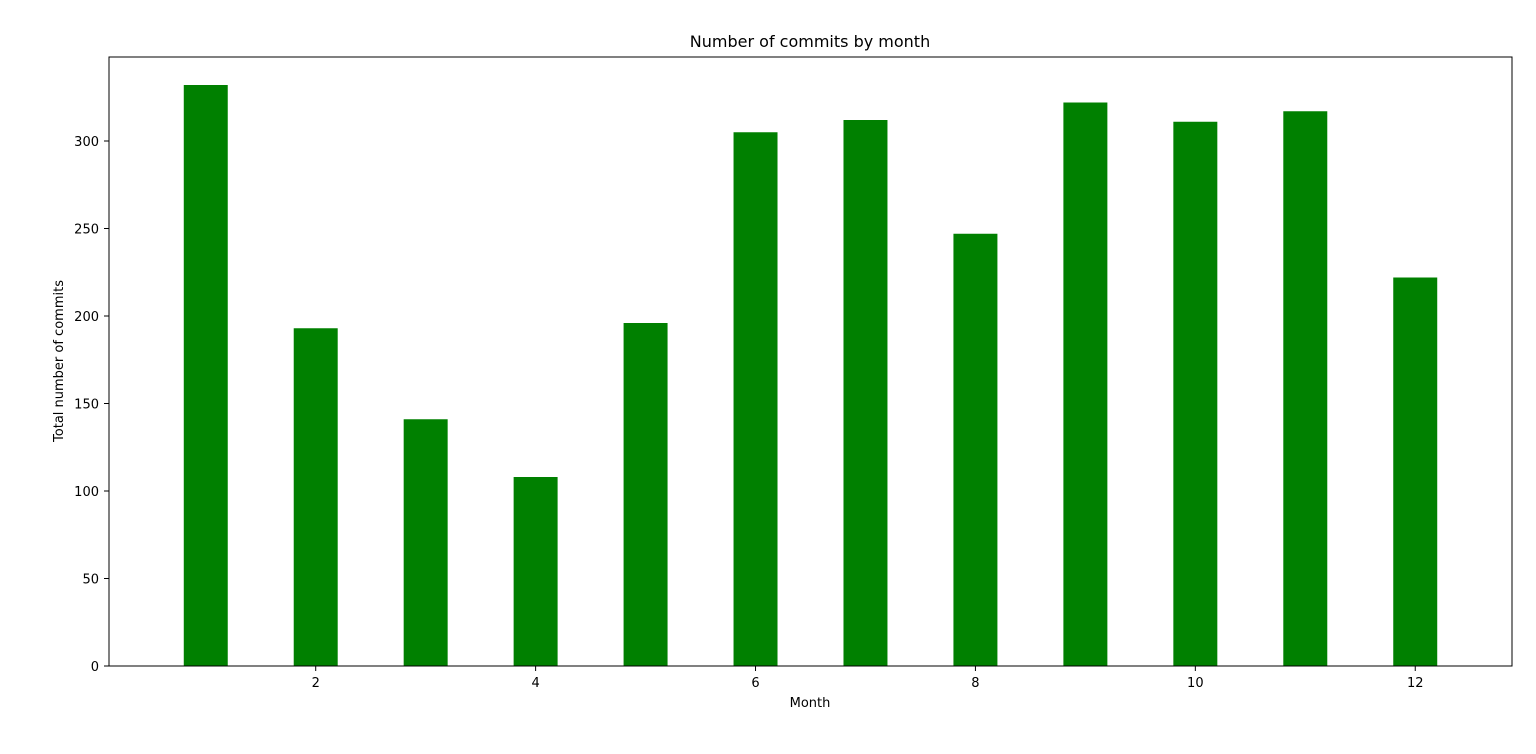  I want to click on y-tick-label: 300, so click(86, 142).